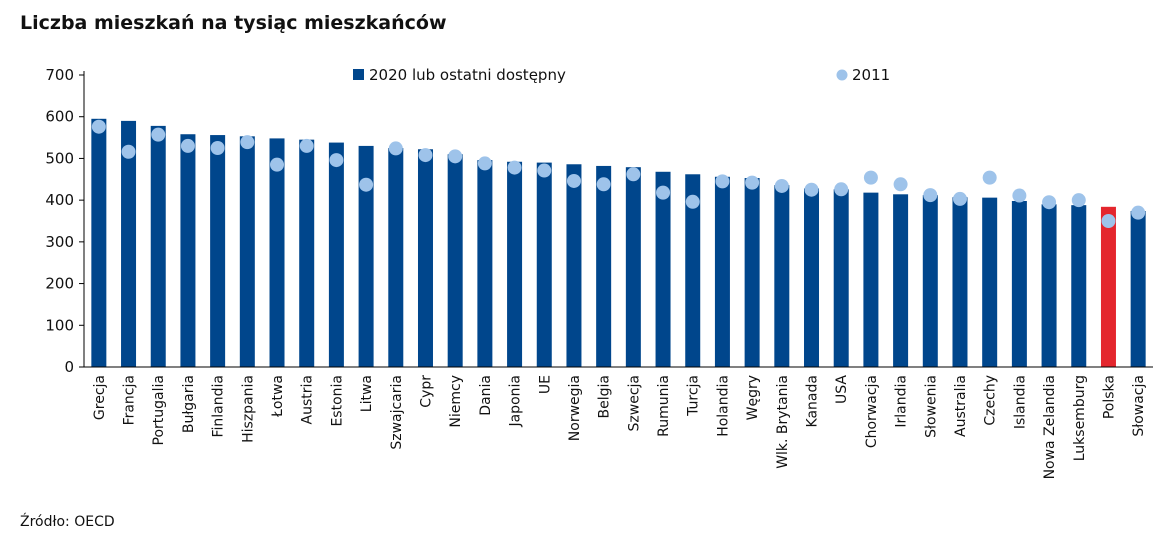 The image size is (1173, 545). Describe the element at coordinates (307, 253) in the screenshot. I see `bar-Austria` at that location.